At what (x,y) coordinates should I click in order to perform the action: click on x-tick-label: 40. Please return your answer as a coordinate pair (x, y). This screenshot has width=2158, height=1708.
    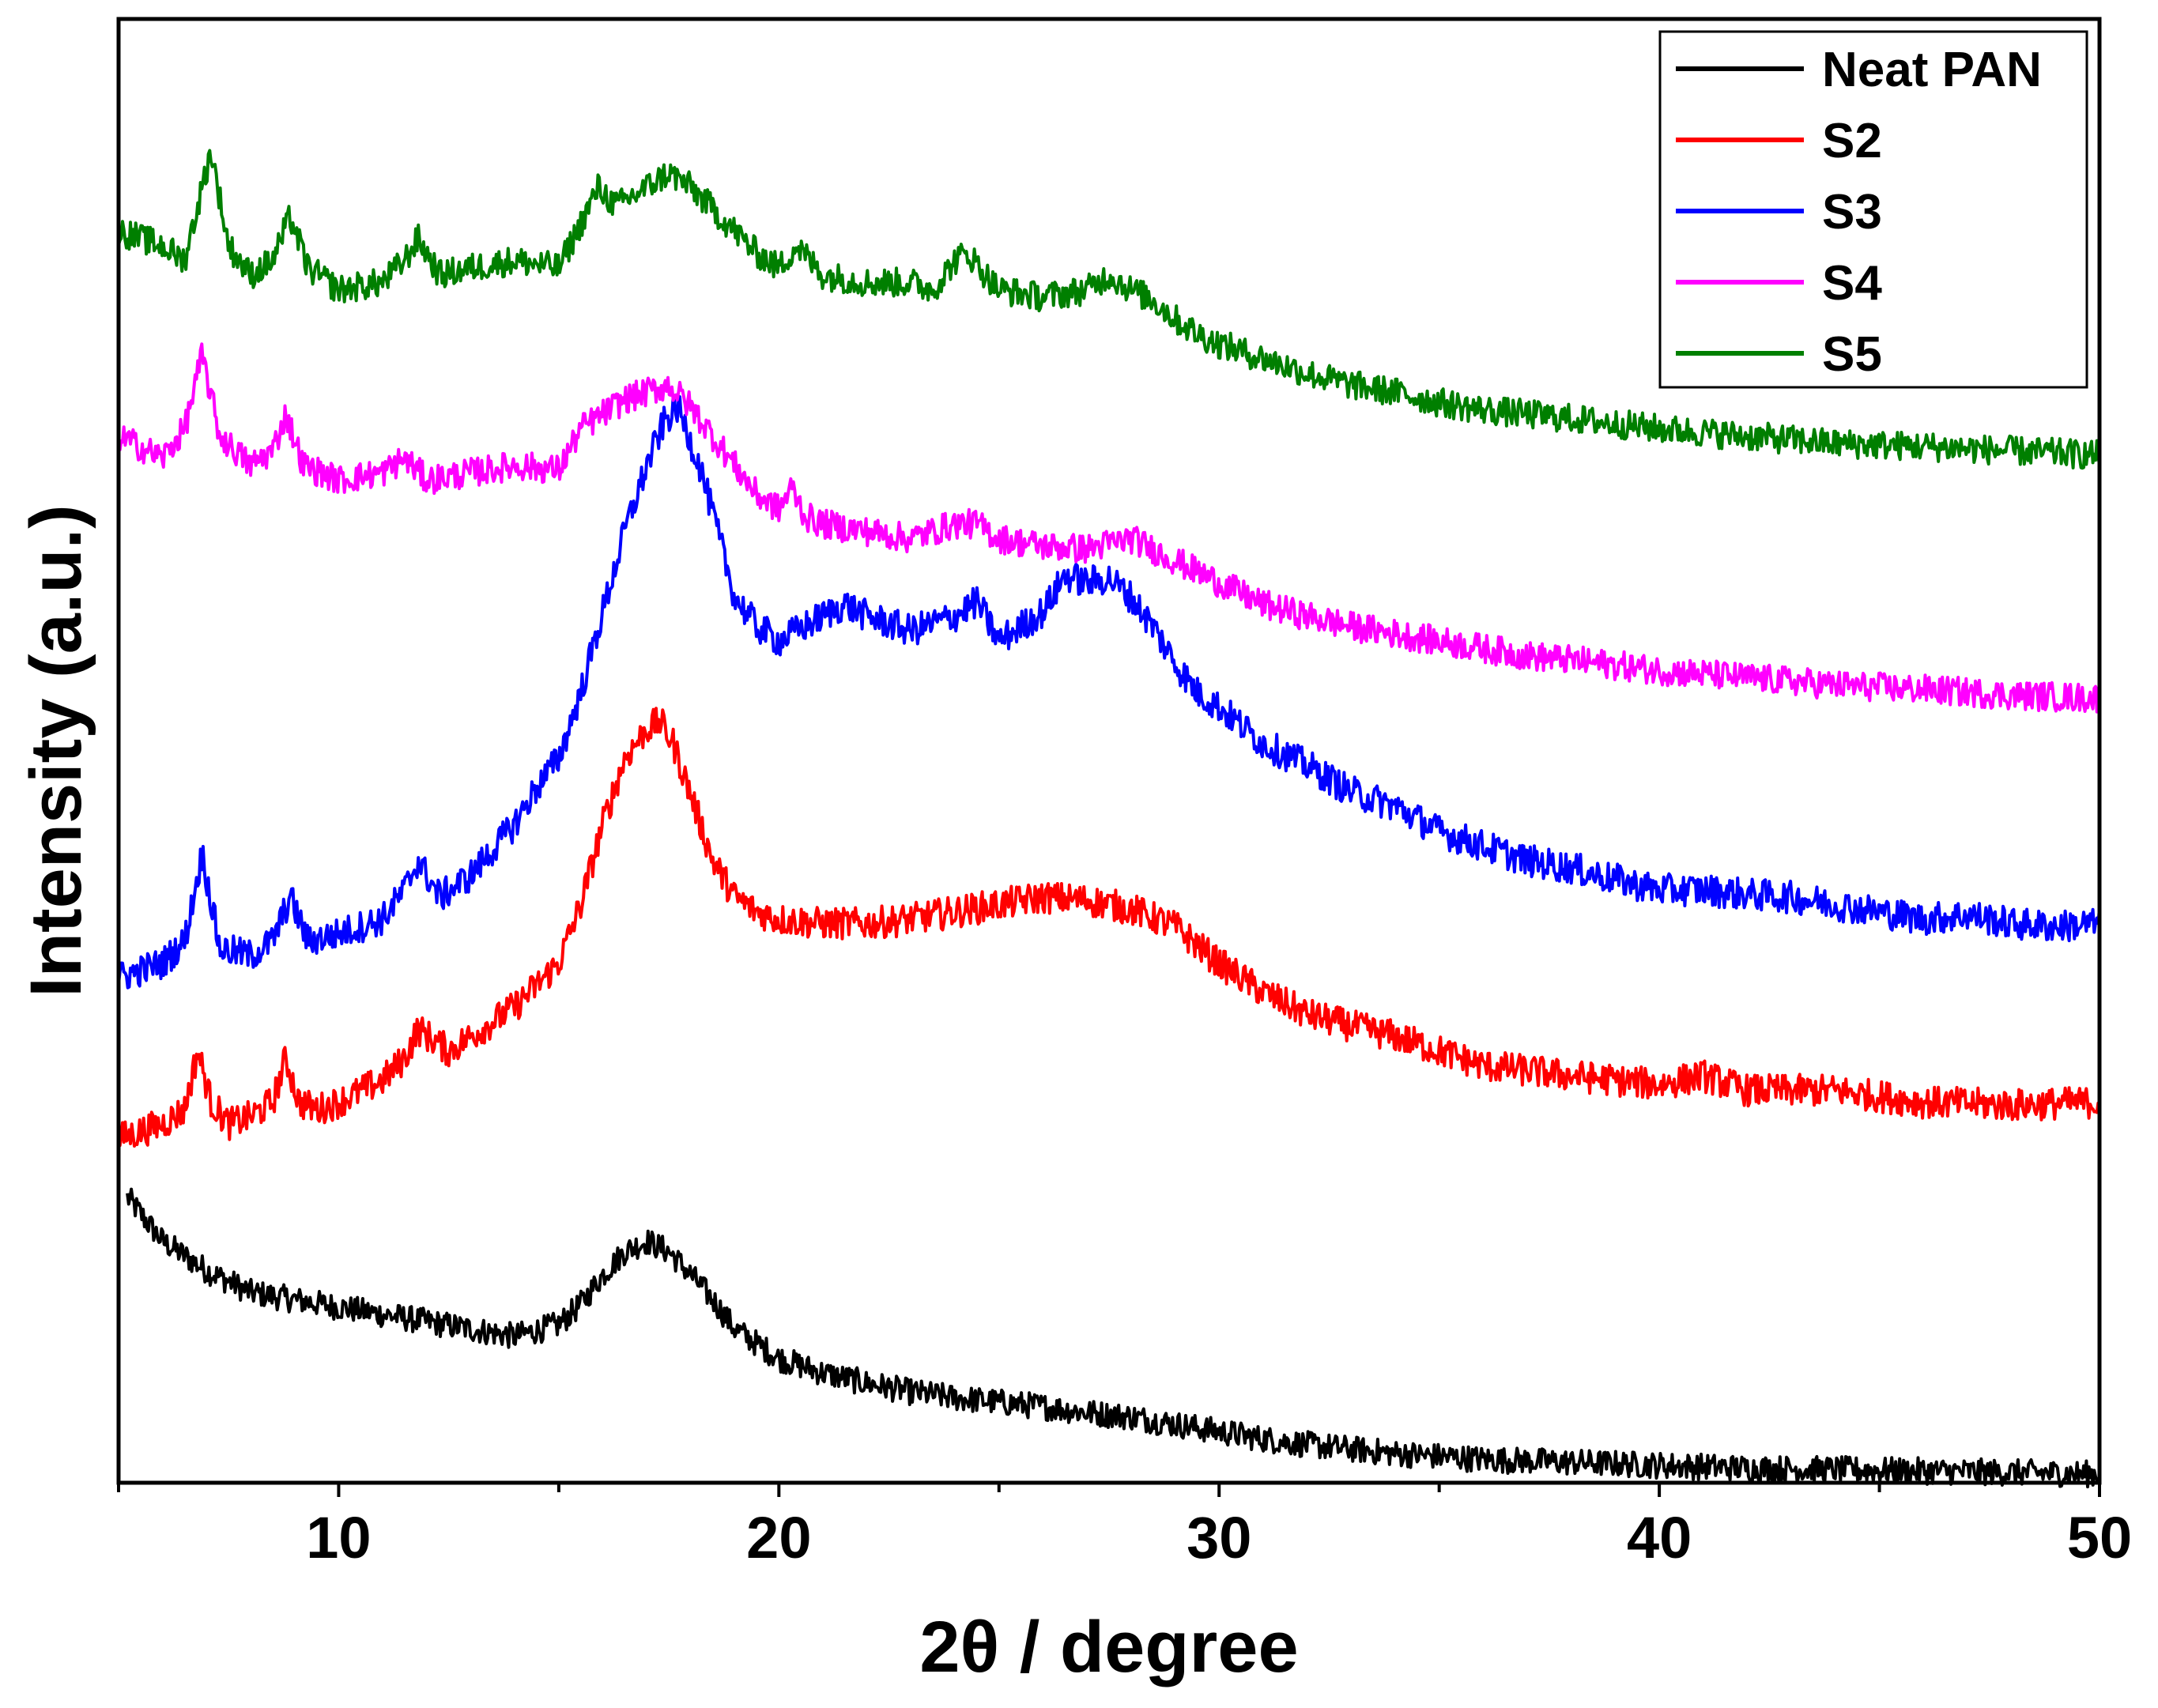
    Looking at the image, I should click on (1659, 1537).